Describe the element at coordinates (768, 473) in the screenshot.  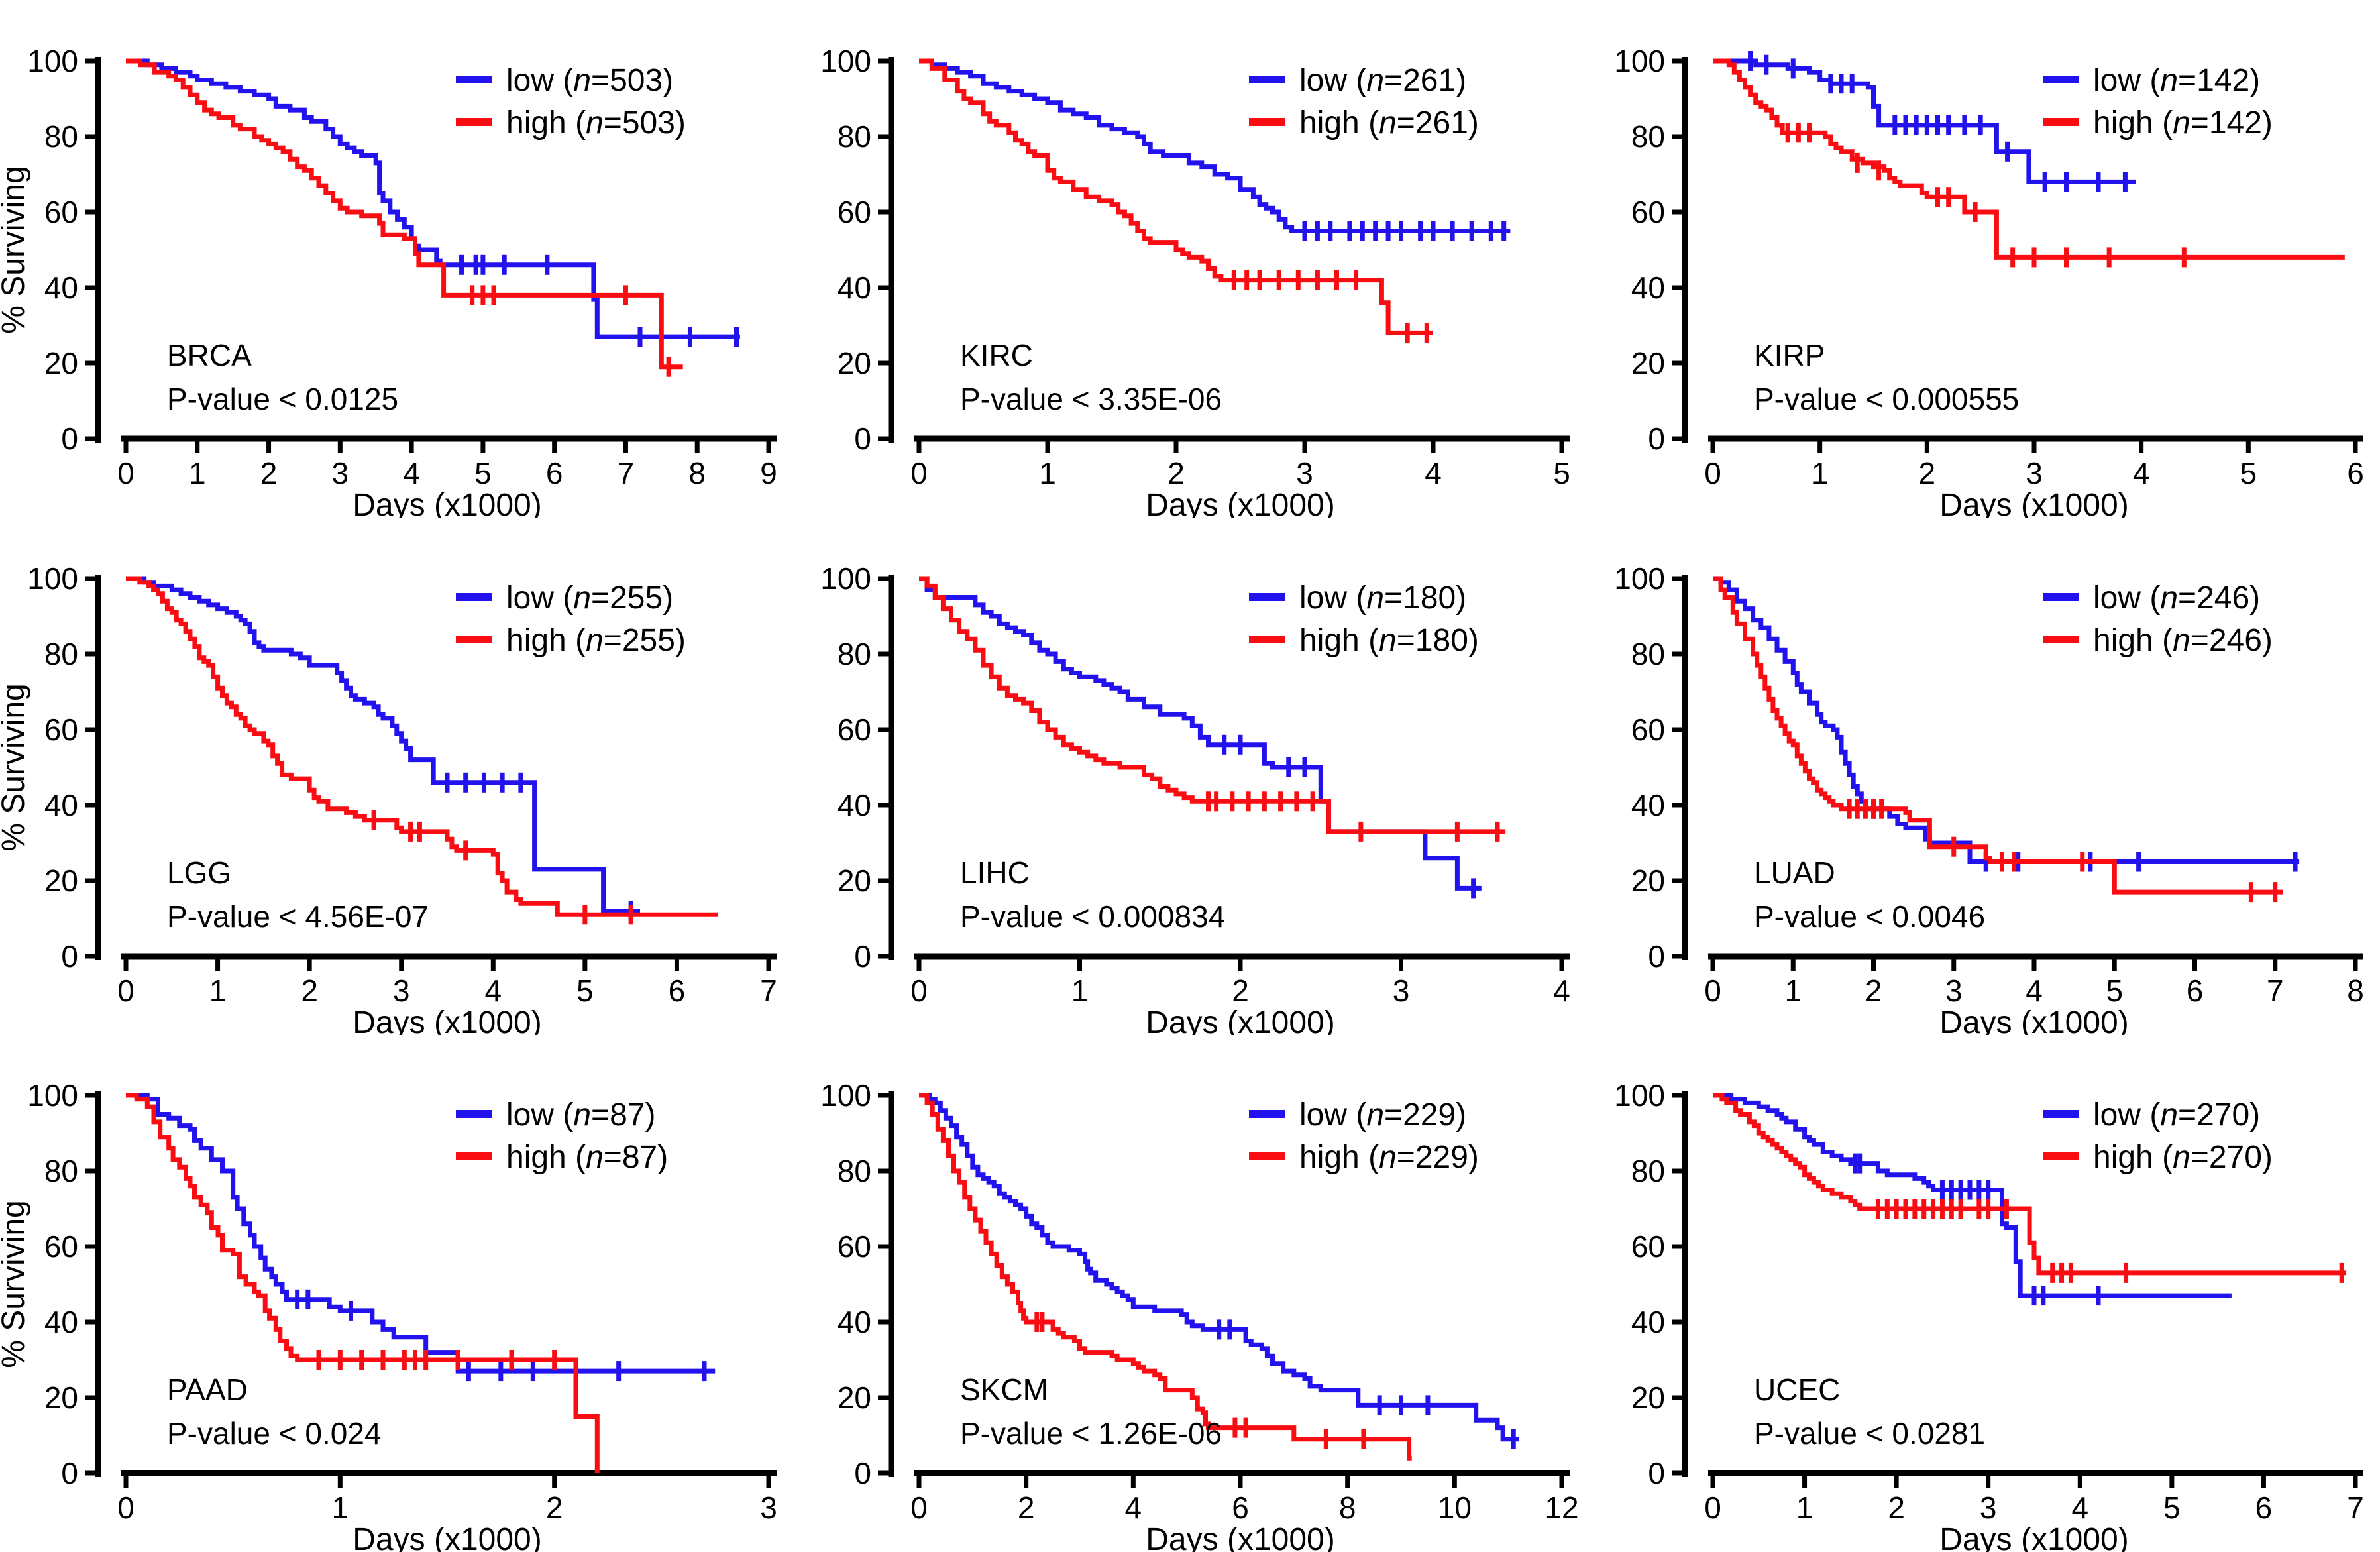
I see `x-tick-label: 9` at that location.